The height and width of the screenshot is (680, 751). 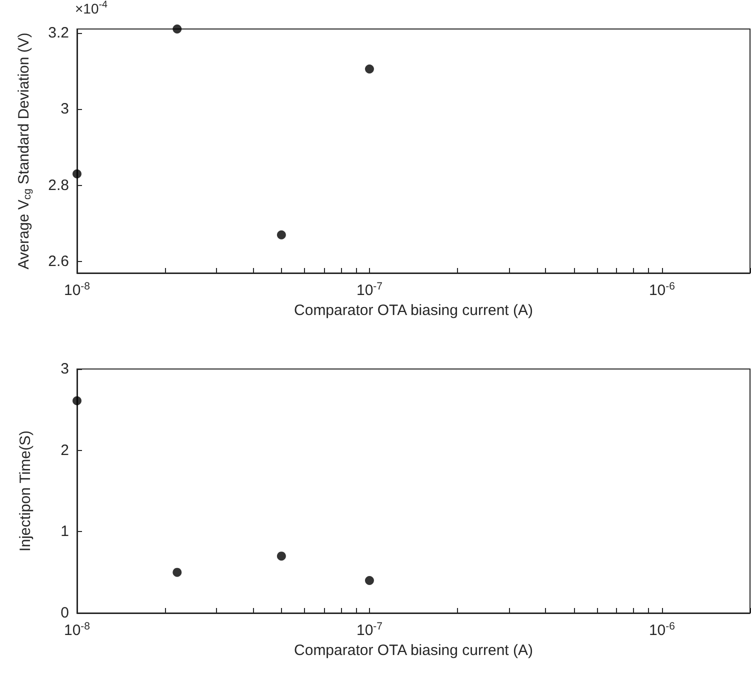 What do you see at coordinates (64, 450) in the screenshot?
I see `y-tick-label: 2` at bounding box center [64, 450].